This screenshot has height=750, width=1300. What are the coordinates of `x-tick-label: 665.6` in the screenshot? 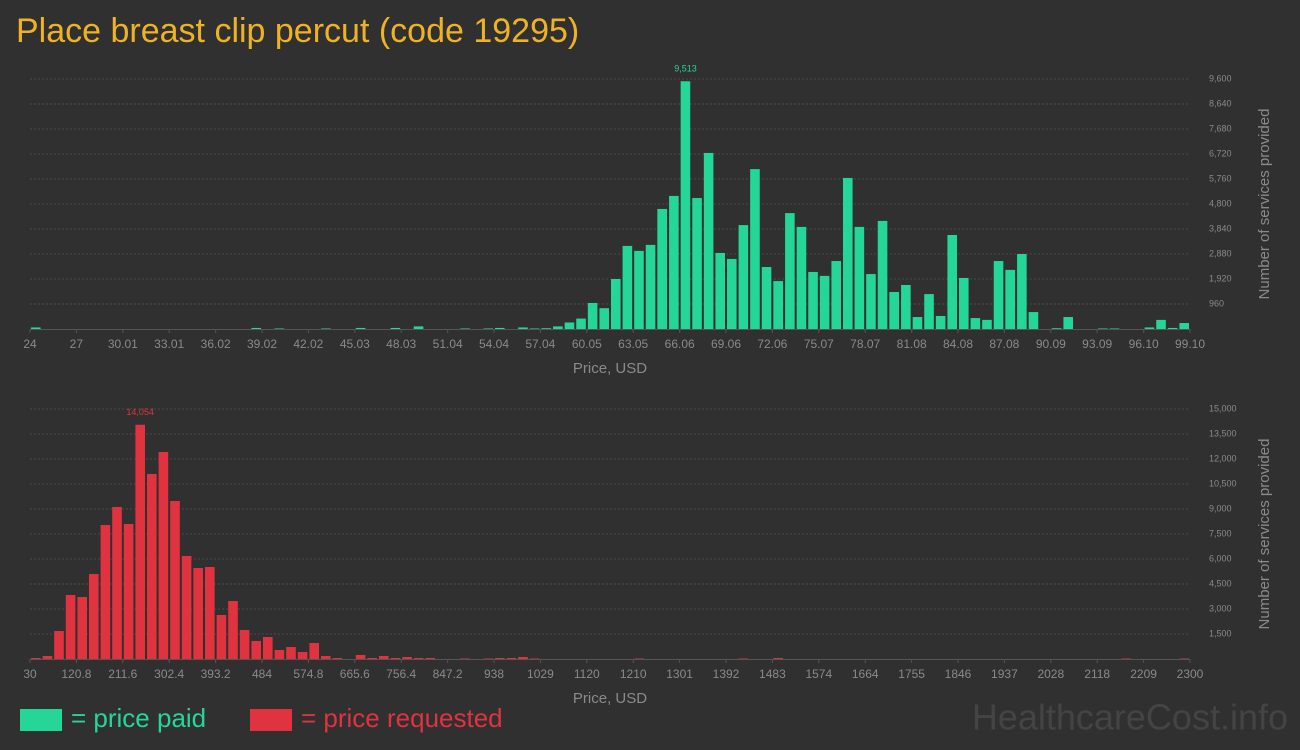 It's located at (355, 674).